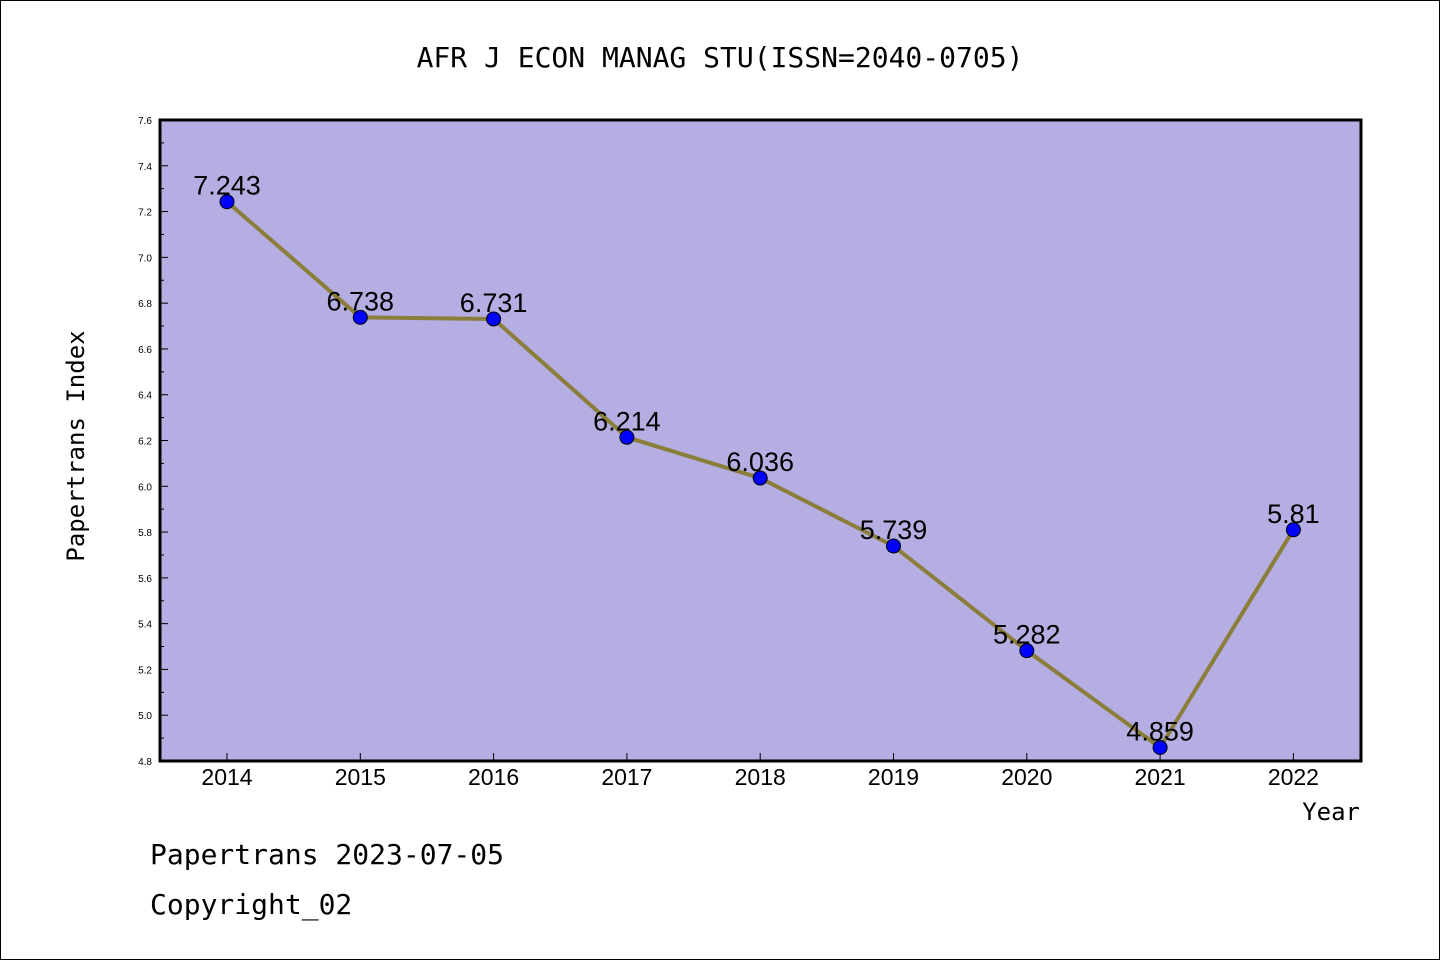 Image resolution: width=1440 pixels, height=960 pixels. What do you see at coordinates (145, 350) in the screenshot?
I see `y-tick-label: 6.6` at bounding box center [145, 350].